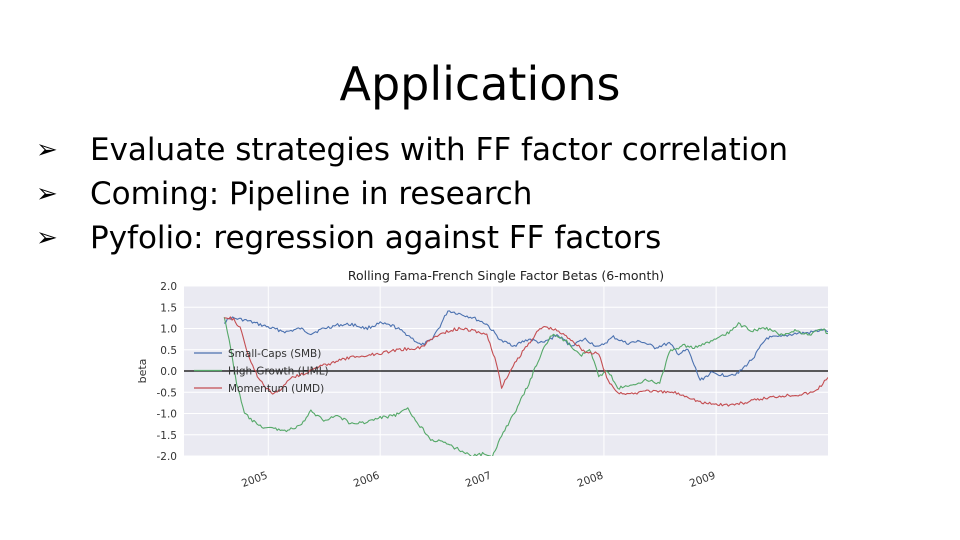  Describe the element at coordinates (167, 457) in the screenshot. I see `y-tick-label: -2.0` at that location.